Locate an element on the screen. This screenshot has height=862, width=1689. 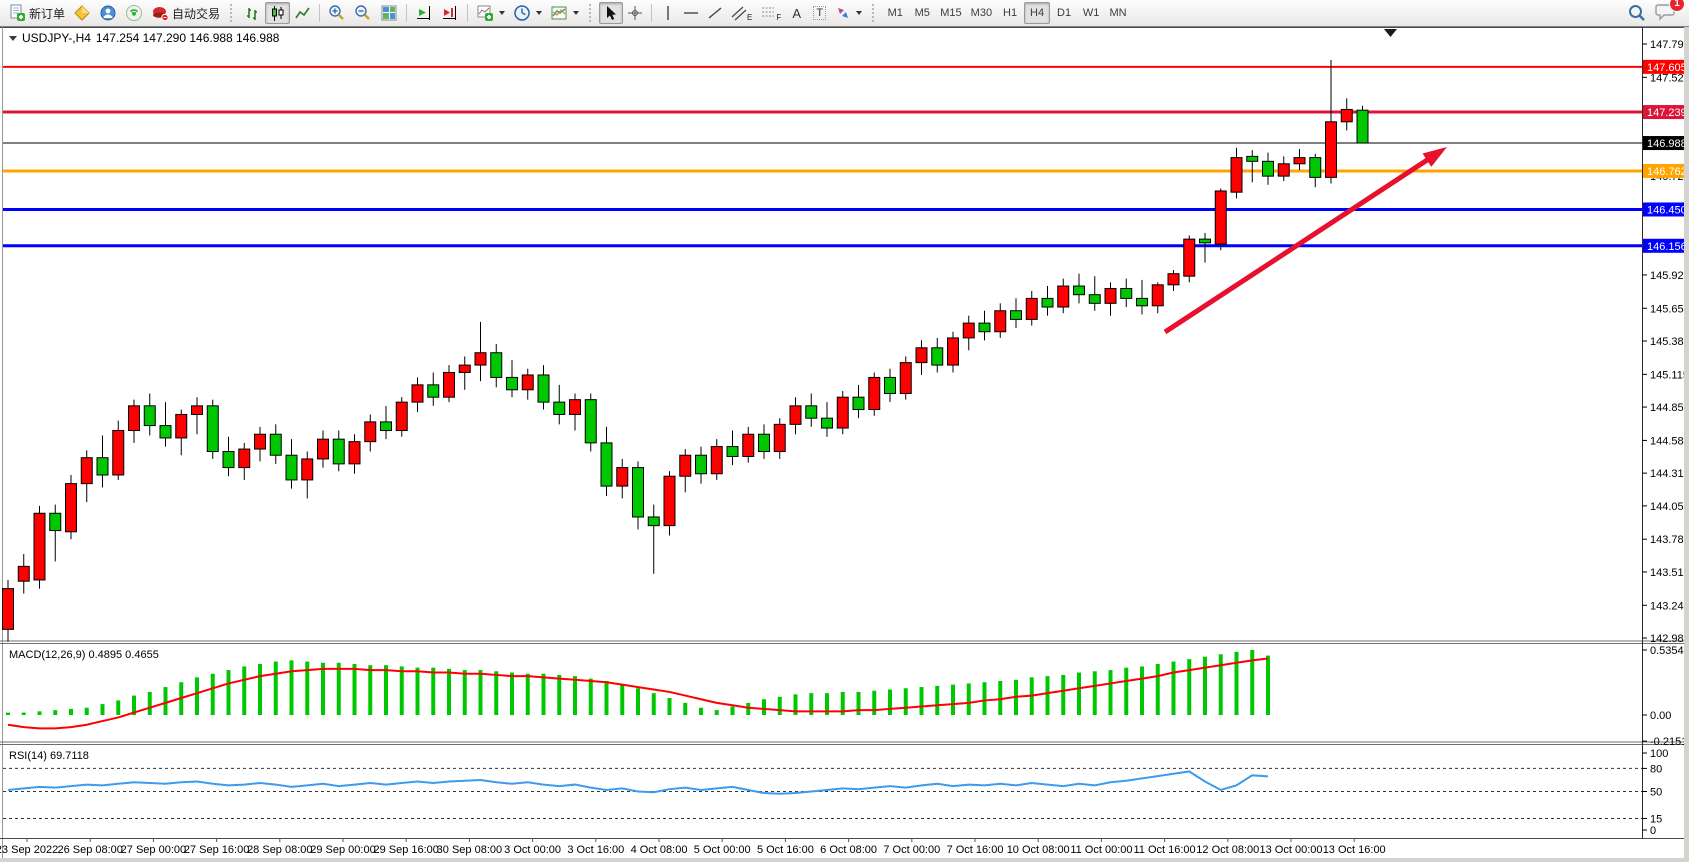
chart-ohlc-values: 147.254 147.290 146.988 146.988 is located at coordinates (187, 38).